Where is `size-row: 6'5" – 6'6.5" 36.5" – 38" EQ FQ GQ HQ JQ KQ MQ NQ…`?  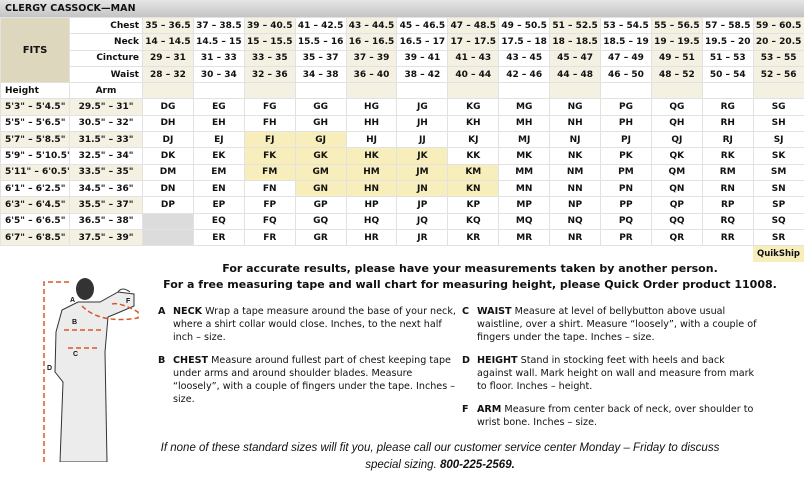
size-row: 6'5" – 6'6.5" 36.5" – 38" EQ FQ GQ HQ JQ KQ MQ NQ… is located at coordinates (402, 221).